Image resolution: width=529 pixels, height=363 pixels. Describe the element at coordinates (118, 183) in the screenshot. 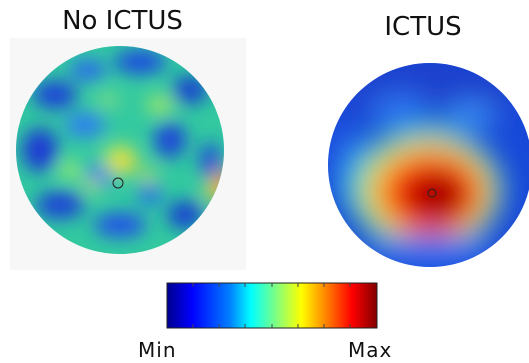

I see `electrode-marker-left` at that location.